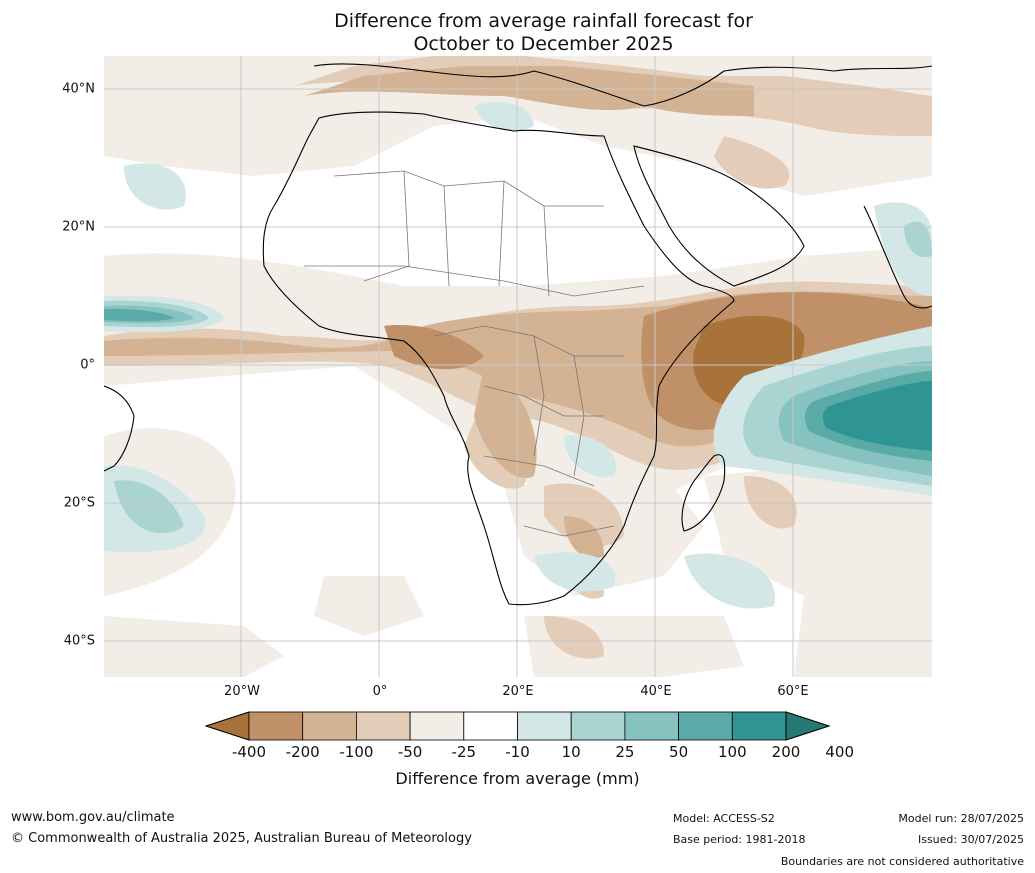 The height and width of the screenshot is (873, 1035). Describe the element at coordinates (78, 227) in the screenshot. I see `lat-label-20n: 20°N` at that location.